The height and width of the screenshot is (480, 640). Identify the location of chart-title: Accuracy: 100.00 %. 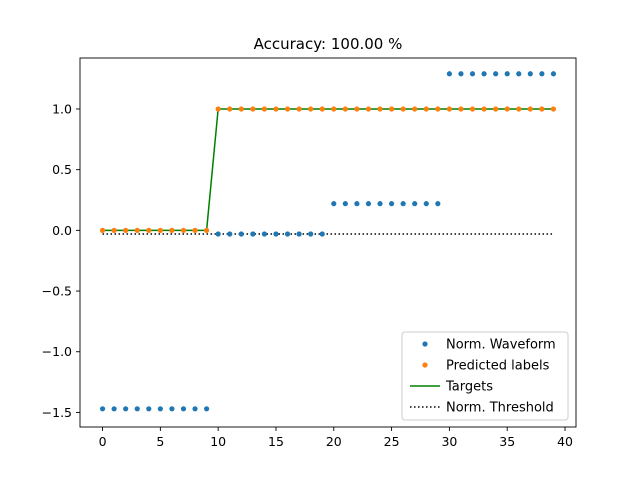
(328, 44).